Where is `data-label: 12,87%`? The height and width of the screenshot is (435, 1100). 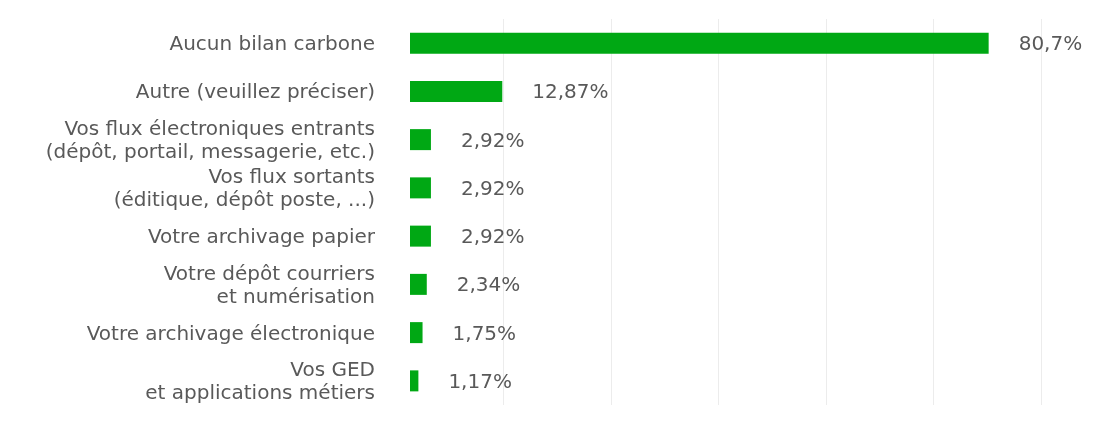 data-label: 12,87% is located at coordinates (570, 91).